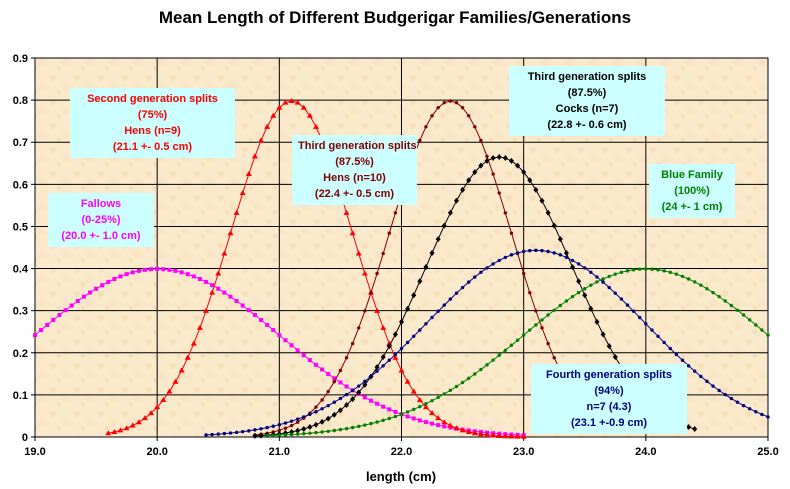 The height and width of the screenshot is (489, 790). Describe the element at coordinates (24, 248) in the screenshot. I see `y-axis: 0 0.1 0.2 0.3 0.4 0.5 0.6 0.7 0.8 0.9` at that location.